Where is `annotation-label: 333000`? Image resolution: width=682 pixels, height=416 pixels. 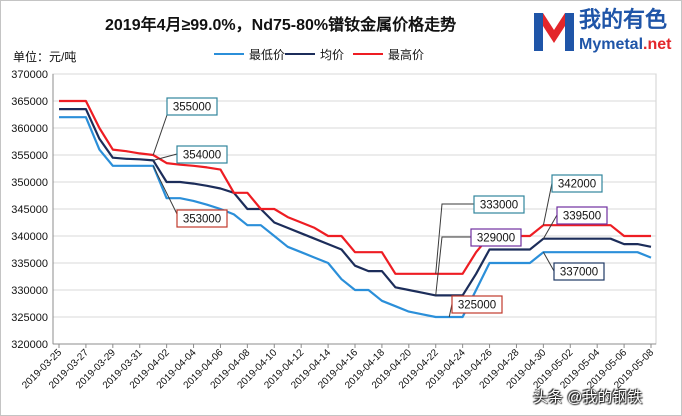
annotation-label: 333000 is located at coordinates (499, 206).